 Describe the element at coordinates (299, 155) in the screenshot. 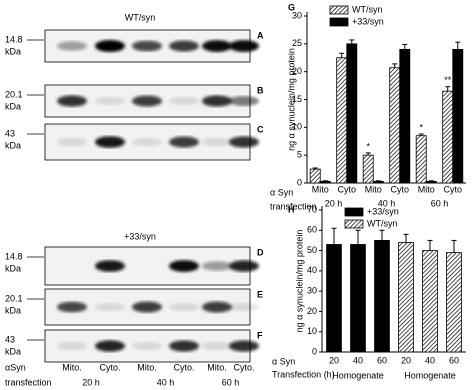

I see `y-tick-label: 5` at that location.